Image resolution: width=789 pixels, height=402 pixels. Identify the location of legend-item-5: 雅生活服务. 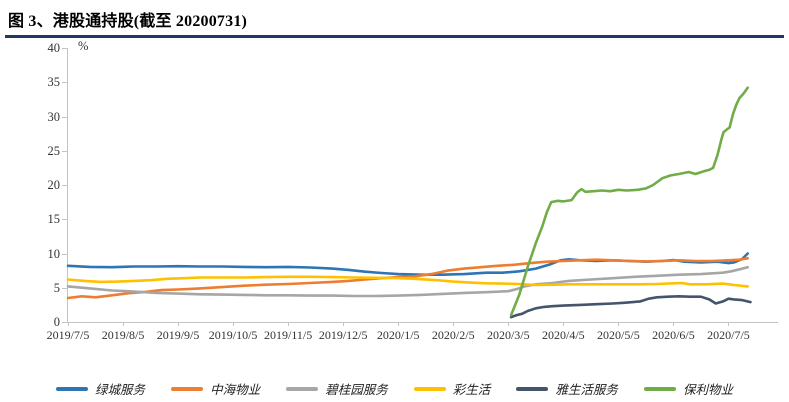
(567, 388).